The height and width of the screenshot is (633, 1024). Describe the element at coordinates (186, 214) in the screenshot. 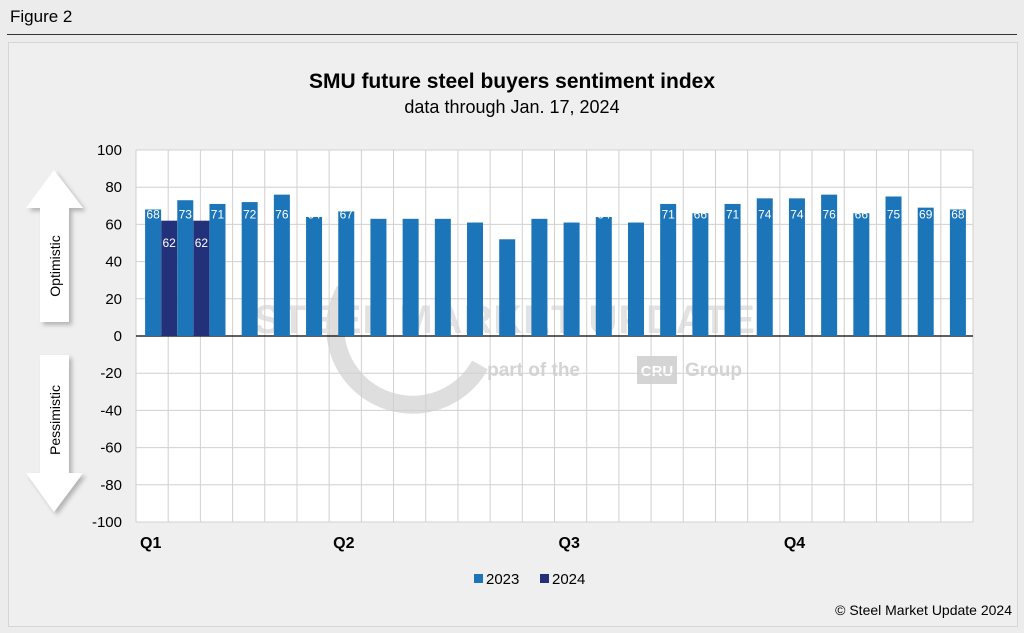

I see `data-label-2023: 73` at that location.